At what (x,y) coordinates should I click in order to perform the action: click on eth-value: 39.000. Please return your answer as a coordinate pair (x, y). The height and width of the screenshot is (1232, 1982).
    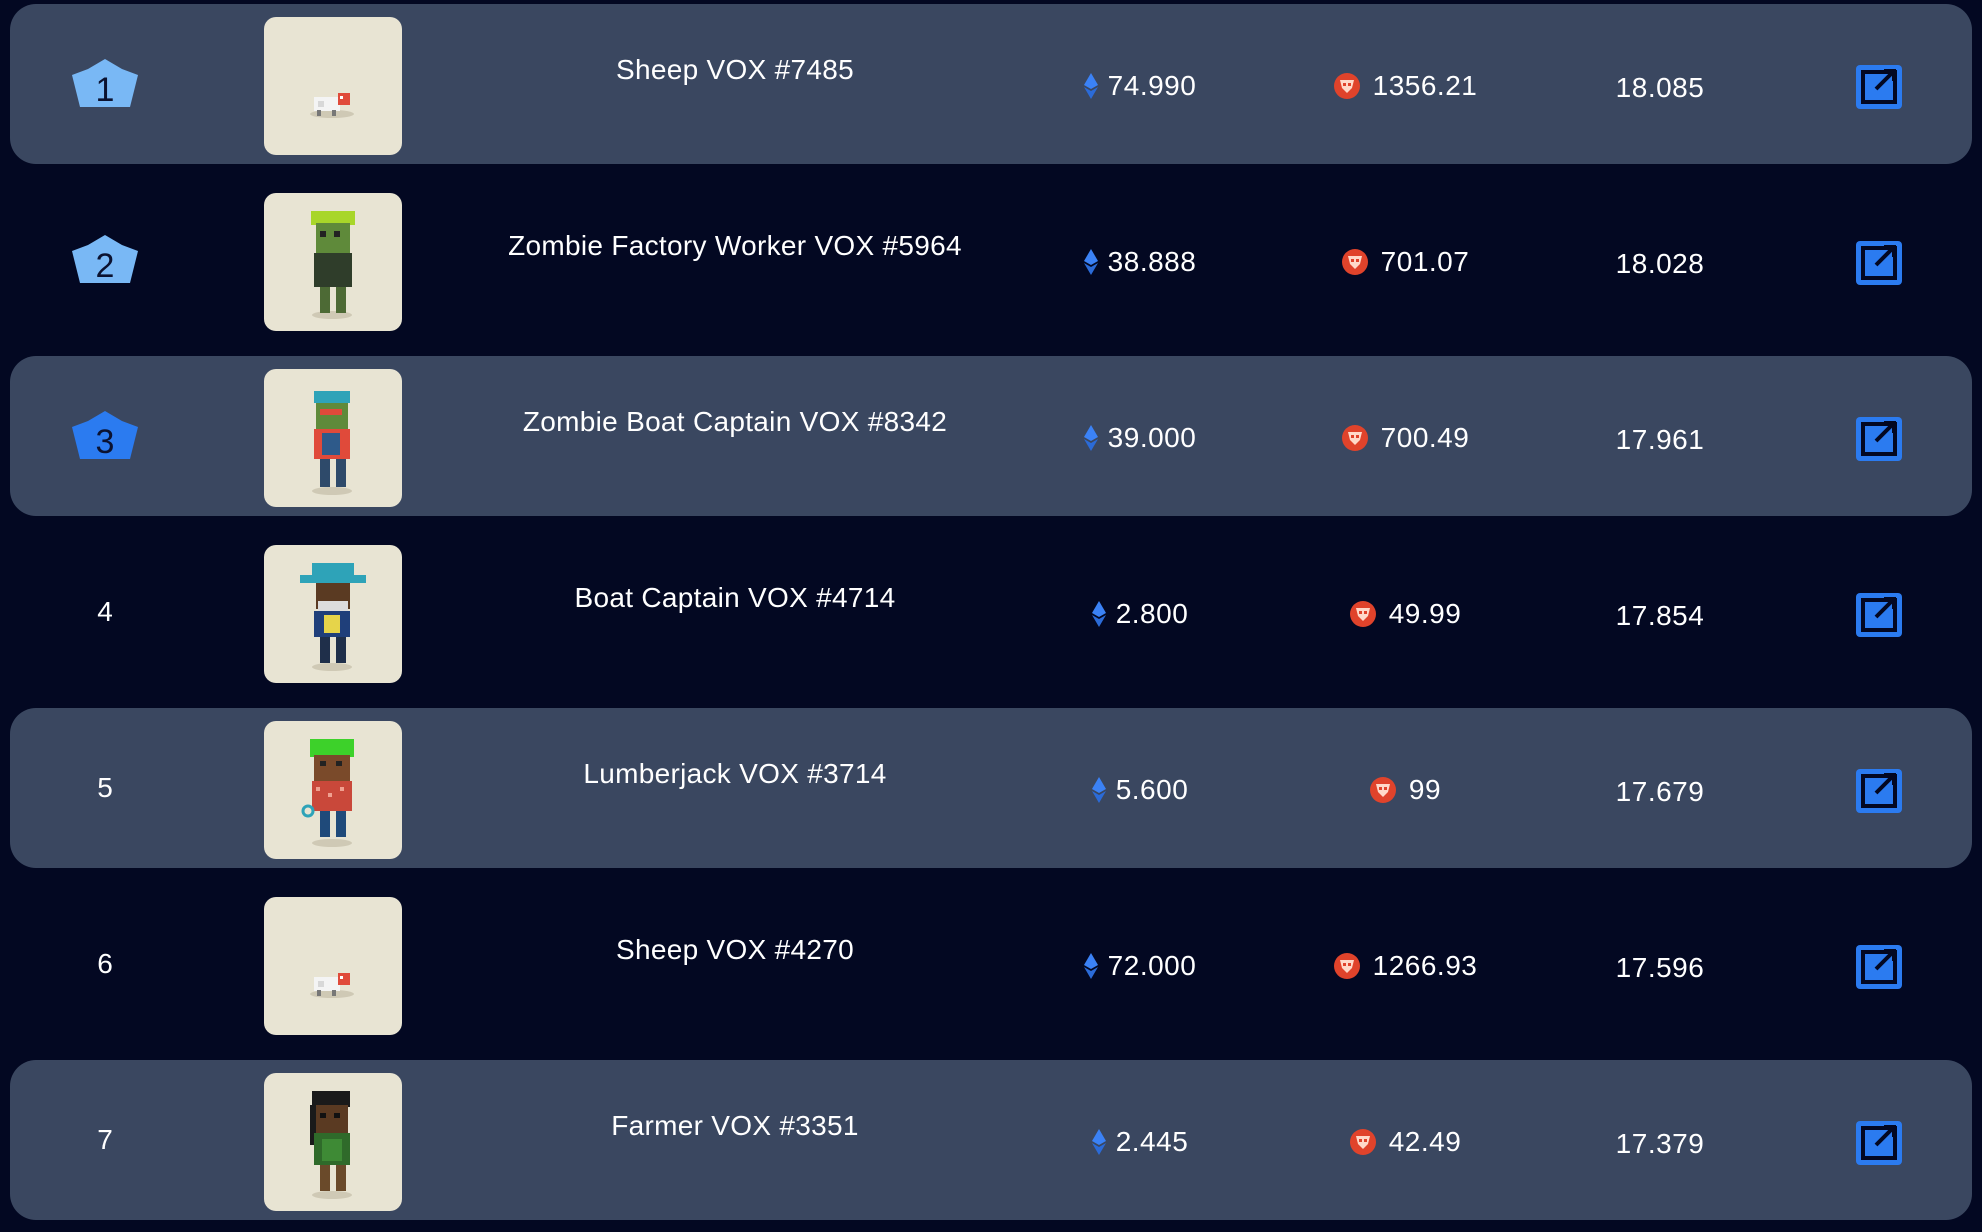
    Looking at the image, I should click on (1152, 437).